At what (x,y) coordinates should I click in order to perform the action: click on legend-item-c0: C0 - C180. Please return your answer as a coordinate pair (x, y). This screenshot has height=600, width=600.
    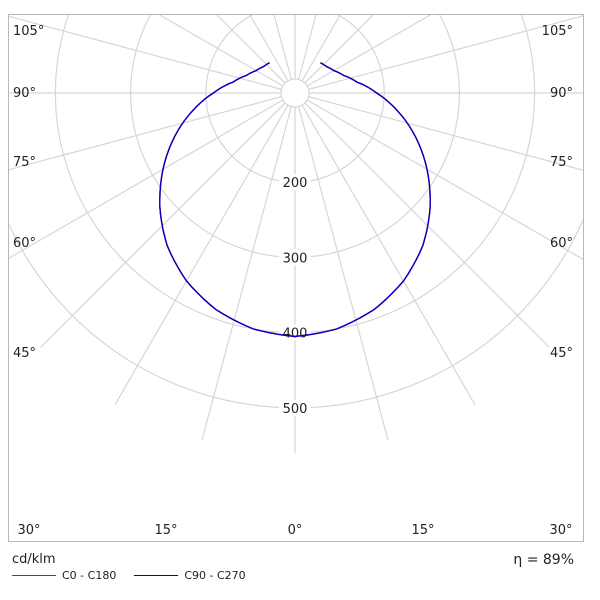
    Looking at the image, I should click on (64, 575).